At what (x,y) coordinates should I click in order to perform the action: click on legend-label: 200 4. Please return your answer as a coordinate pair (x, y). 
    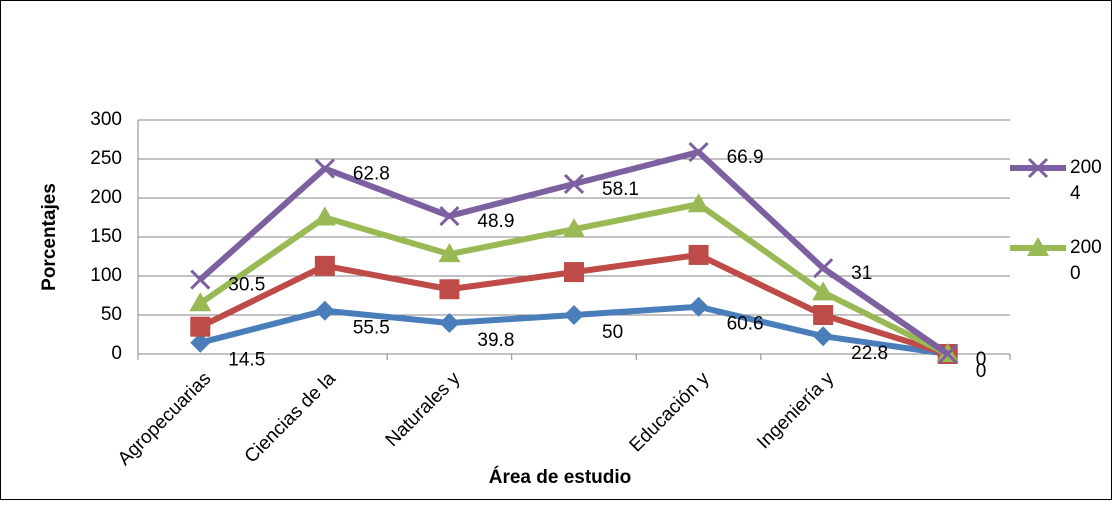
    Looking at the image, I should click on (1086, 180).